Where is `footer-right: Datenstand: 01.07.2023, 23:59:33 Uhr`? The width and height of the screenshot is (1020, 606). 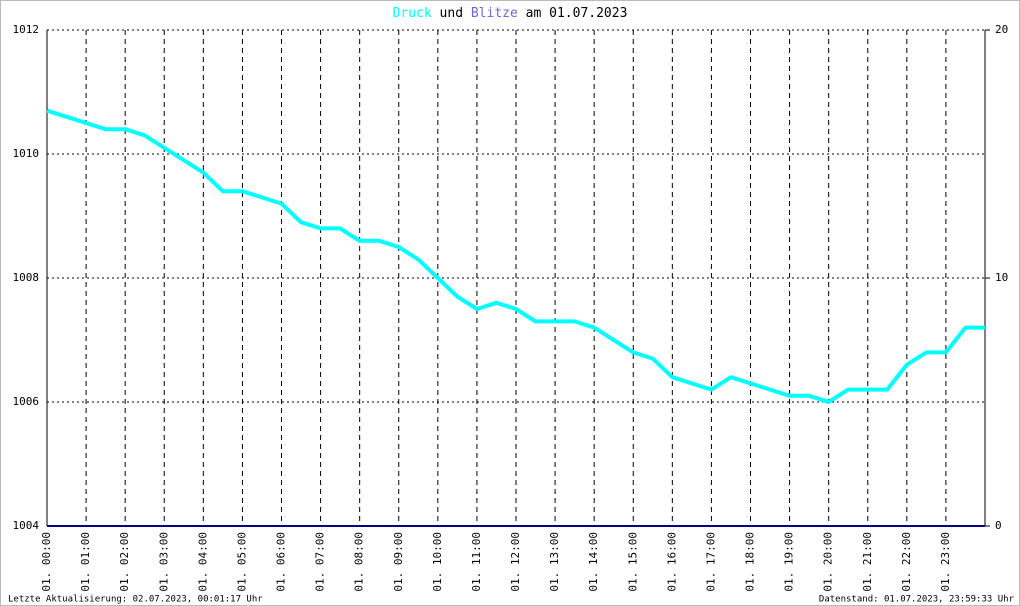 footer-right: Datenstand: 01.07.2023, 23:59:33 Uhr is located at coordinates (917, 600).